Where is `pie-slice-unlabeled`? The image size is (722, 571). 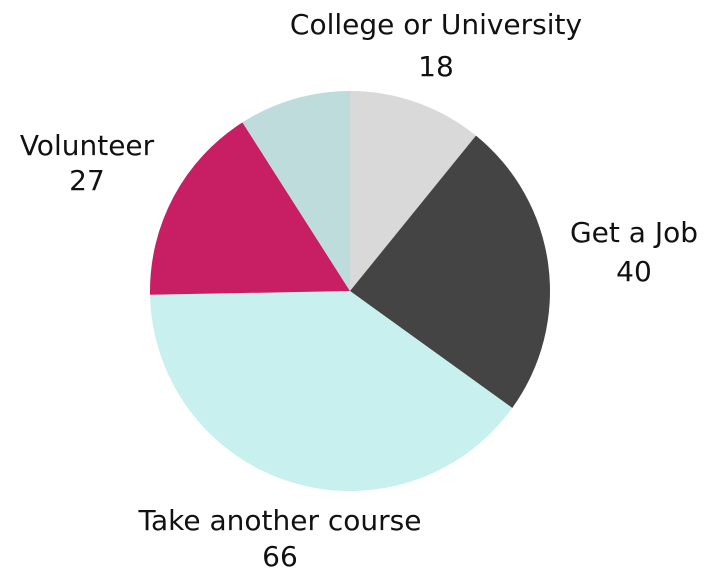
pie-slice-unlabeled is located at coordinates (296, 191).